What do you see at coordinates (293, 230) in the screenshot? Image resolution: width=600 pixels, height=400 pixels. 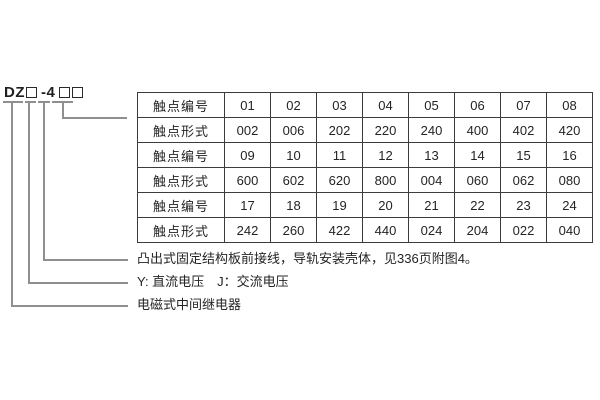 I see `value-cell: 260` at bounding box center [293, 230].